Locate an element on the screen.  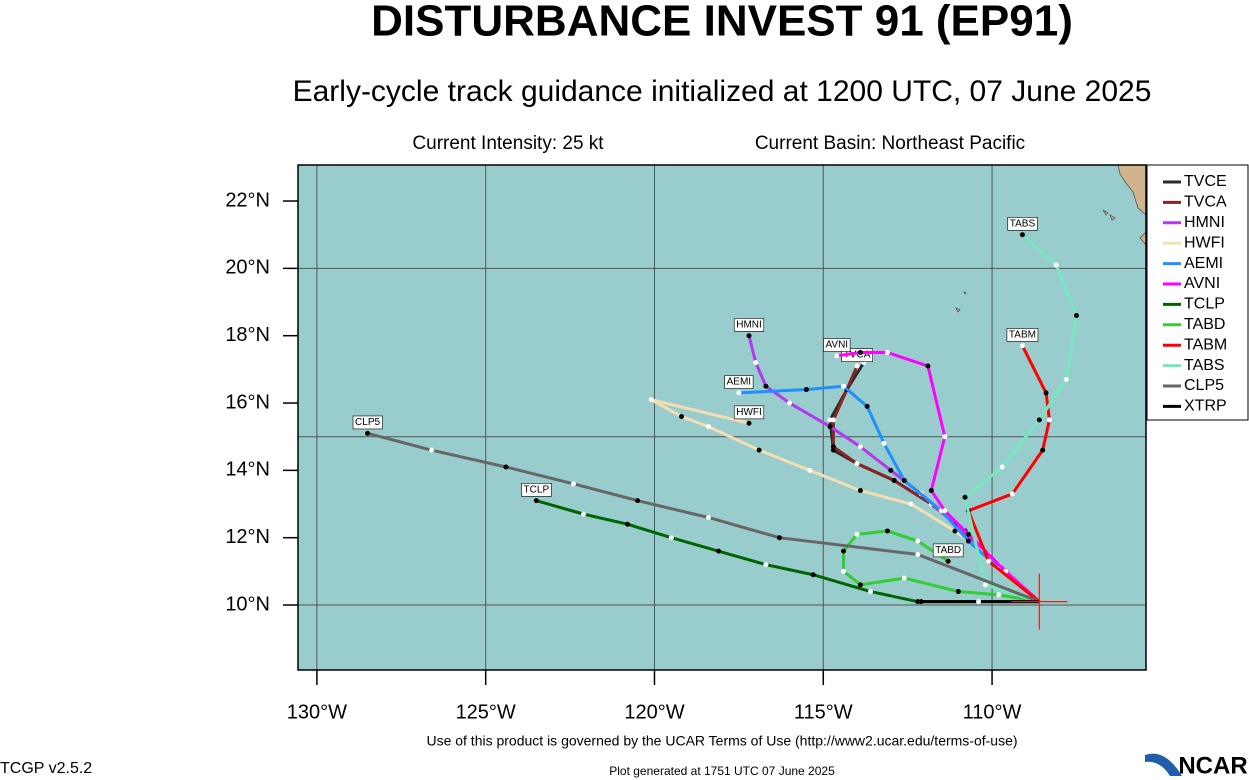
legend-label: HMNI is located at coordinates (1204, 222).